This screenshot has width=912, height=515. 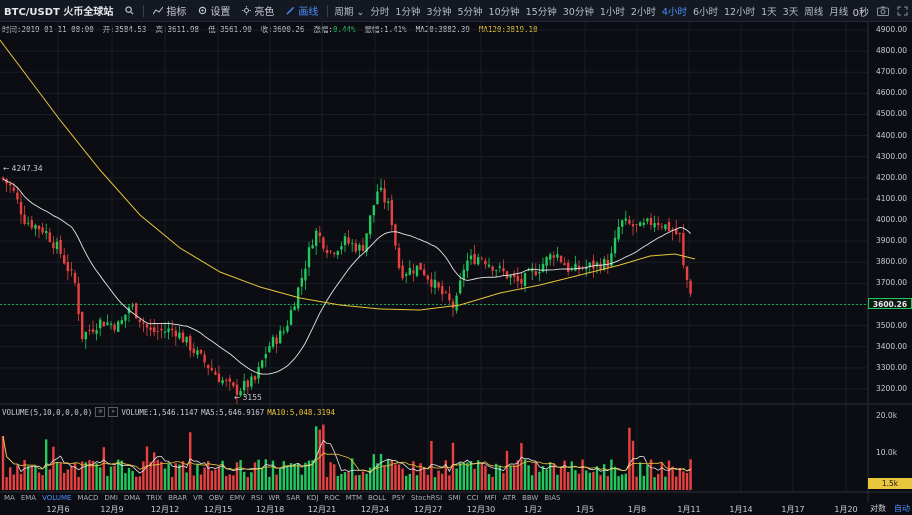 What do you see at coordinates (237, 498) in the screenshot?
I see `indicator-tab-emv: EMV` at bounding box center [237, 498].